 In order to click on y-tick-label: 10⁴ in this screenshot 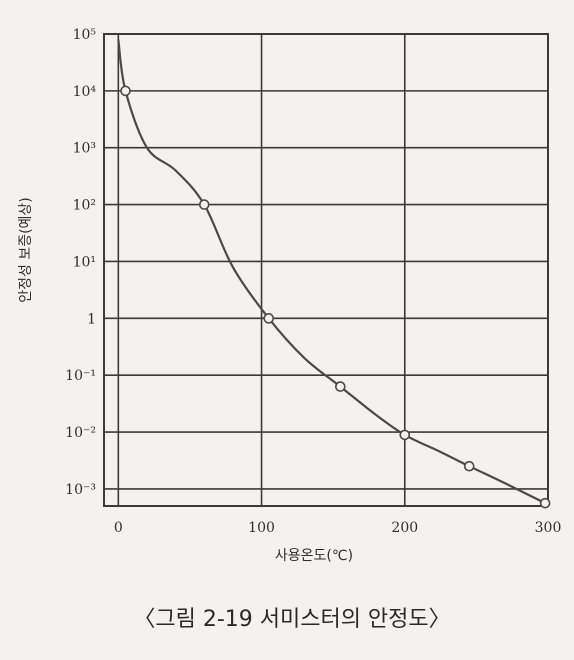, I will do `click(85, 92)`.